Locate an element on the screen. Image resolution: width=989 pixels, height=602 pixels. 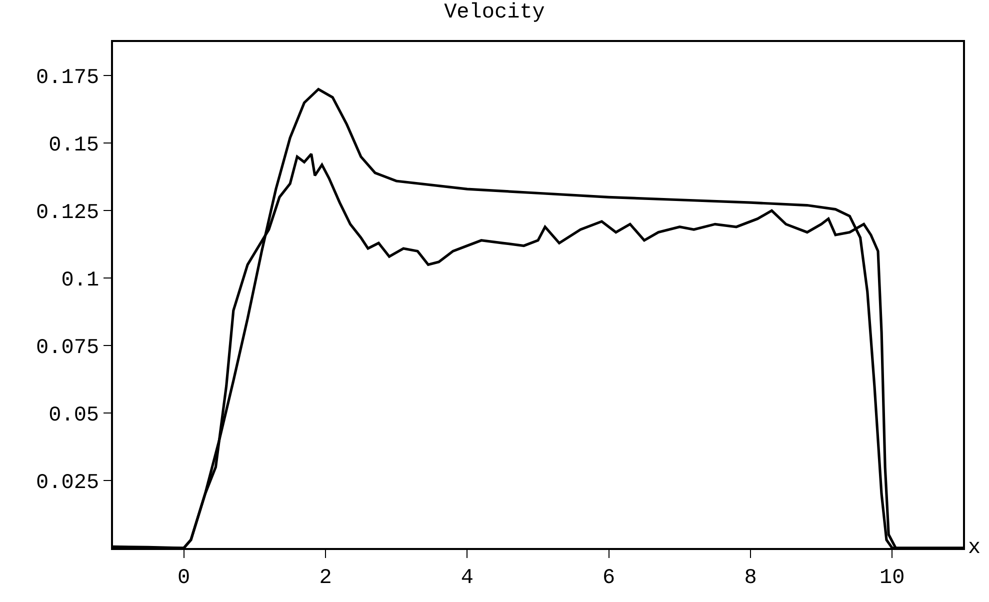
x-tick-label: 6 is located at coordinates (609, 578).